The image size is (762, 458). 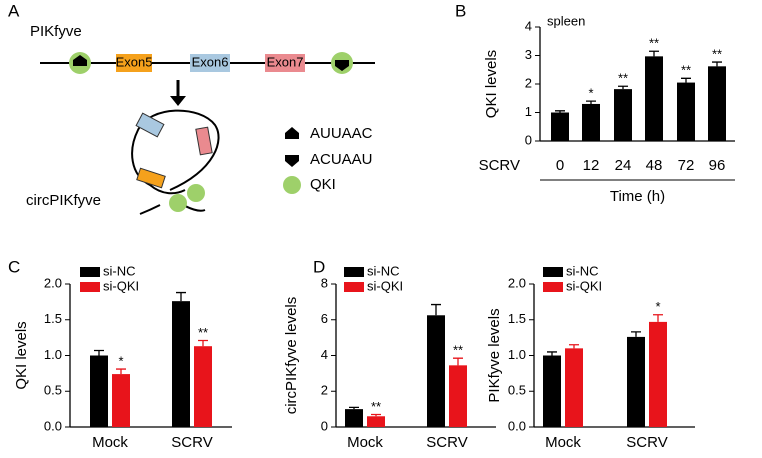 I want to click on panel-label: B, so click(x=460, y=10).